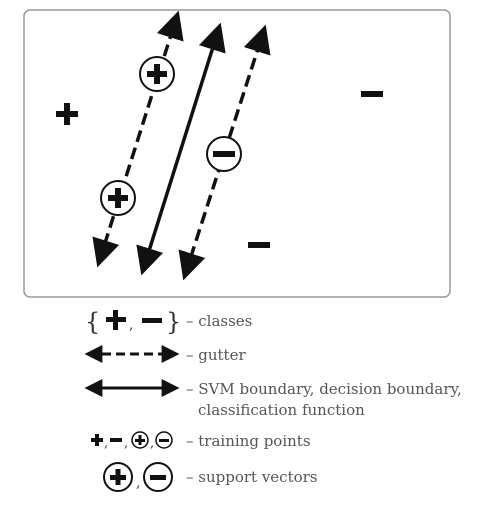 This screenshot has width=500, height=511. What do you see at coordinates (324, 389) in the screenshot?
I see `legend-boundary-label-line1: – SVM boundary, decision boundary,` at bounding box center [324, 389].